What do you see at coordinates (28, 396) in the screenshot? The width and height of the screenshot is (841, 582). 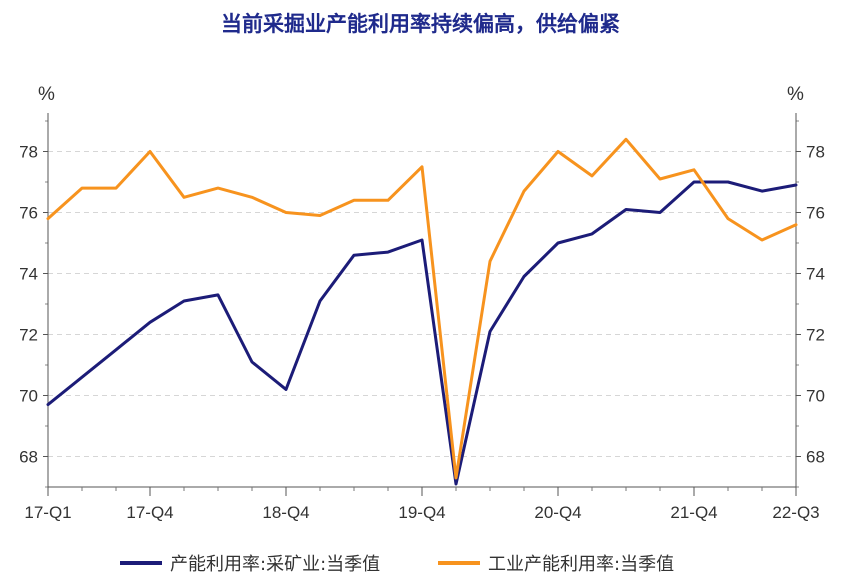 I see `y-tick-label-left: 70` at bounding box center [28, 396].